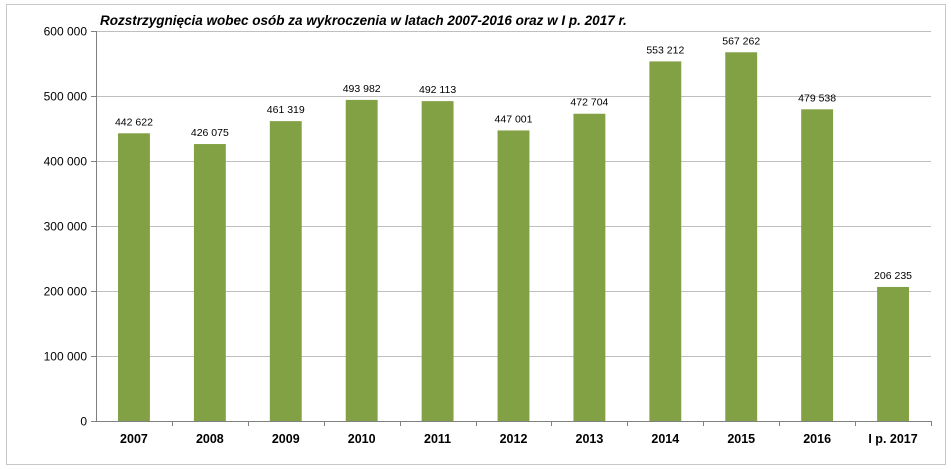 This screenshot has width=951, height=469. Describe the element at coordinates (893, 276) in the screenshot. I see `data-label: 206 235` at that location.